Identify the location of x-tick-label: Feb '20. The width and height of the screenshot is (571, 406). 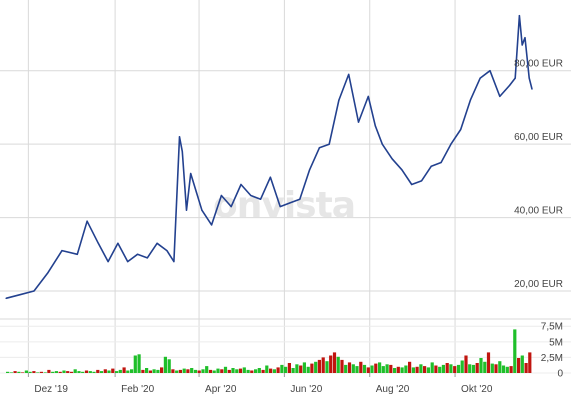
(137, 389).